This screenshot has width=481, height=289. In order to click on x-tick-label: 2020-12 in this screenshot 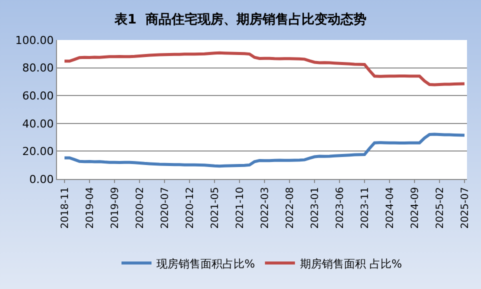, I will do `click(190, 208)`.